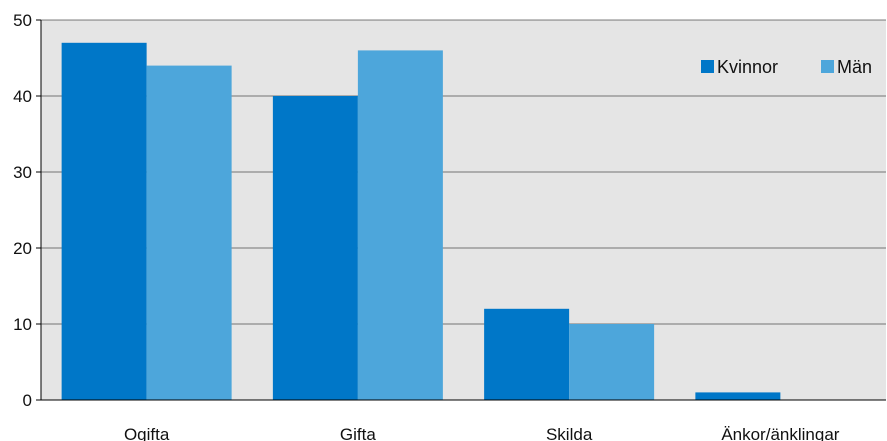 This screenshot has width=887, height=441. What do you see at coordinates (358, 433) in the screenshot?
I see `x-tick-label: Gifta` at bounding box center [358, 433].